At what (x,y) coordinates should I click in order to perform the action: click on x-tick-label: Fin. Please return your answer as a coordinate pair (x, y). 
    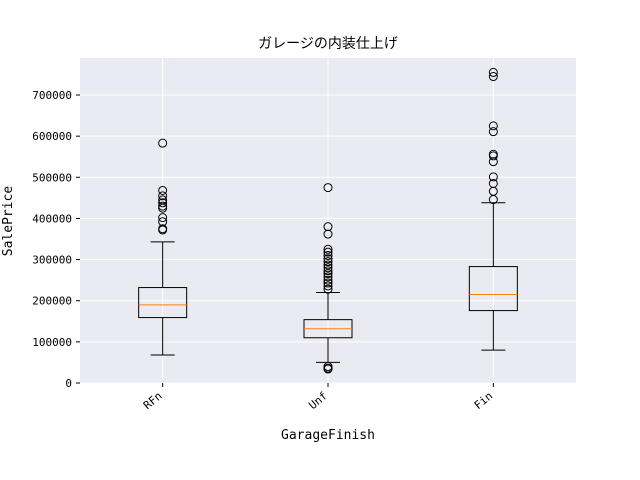
    Looking at the image, I should click on (484, 400).